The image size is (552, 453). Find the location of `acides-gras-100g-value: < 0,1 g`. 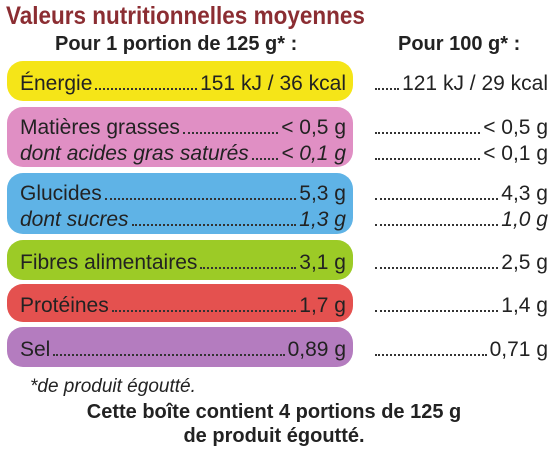

acides-gras-100g-value: < 0,1 g is located at coordinates (515, 153).